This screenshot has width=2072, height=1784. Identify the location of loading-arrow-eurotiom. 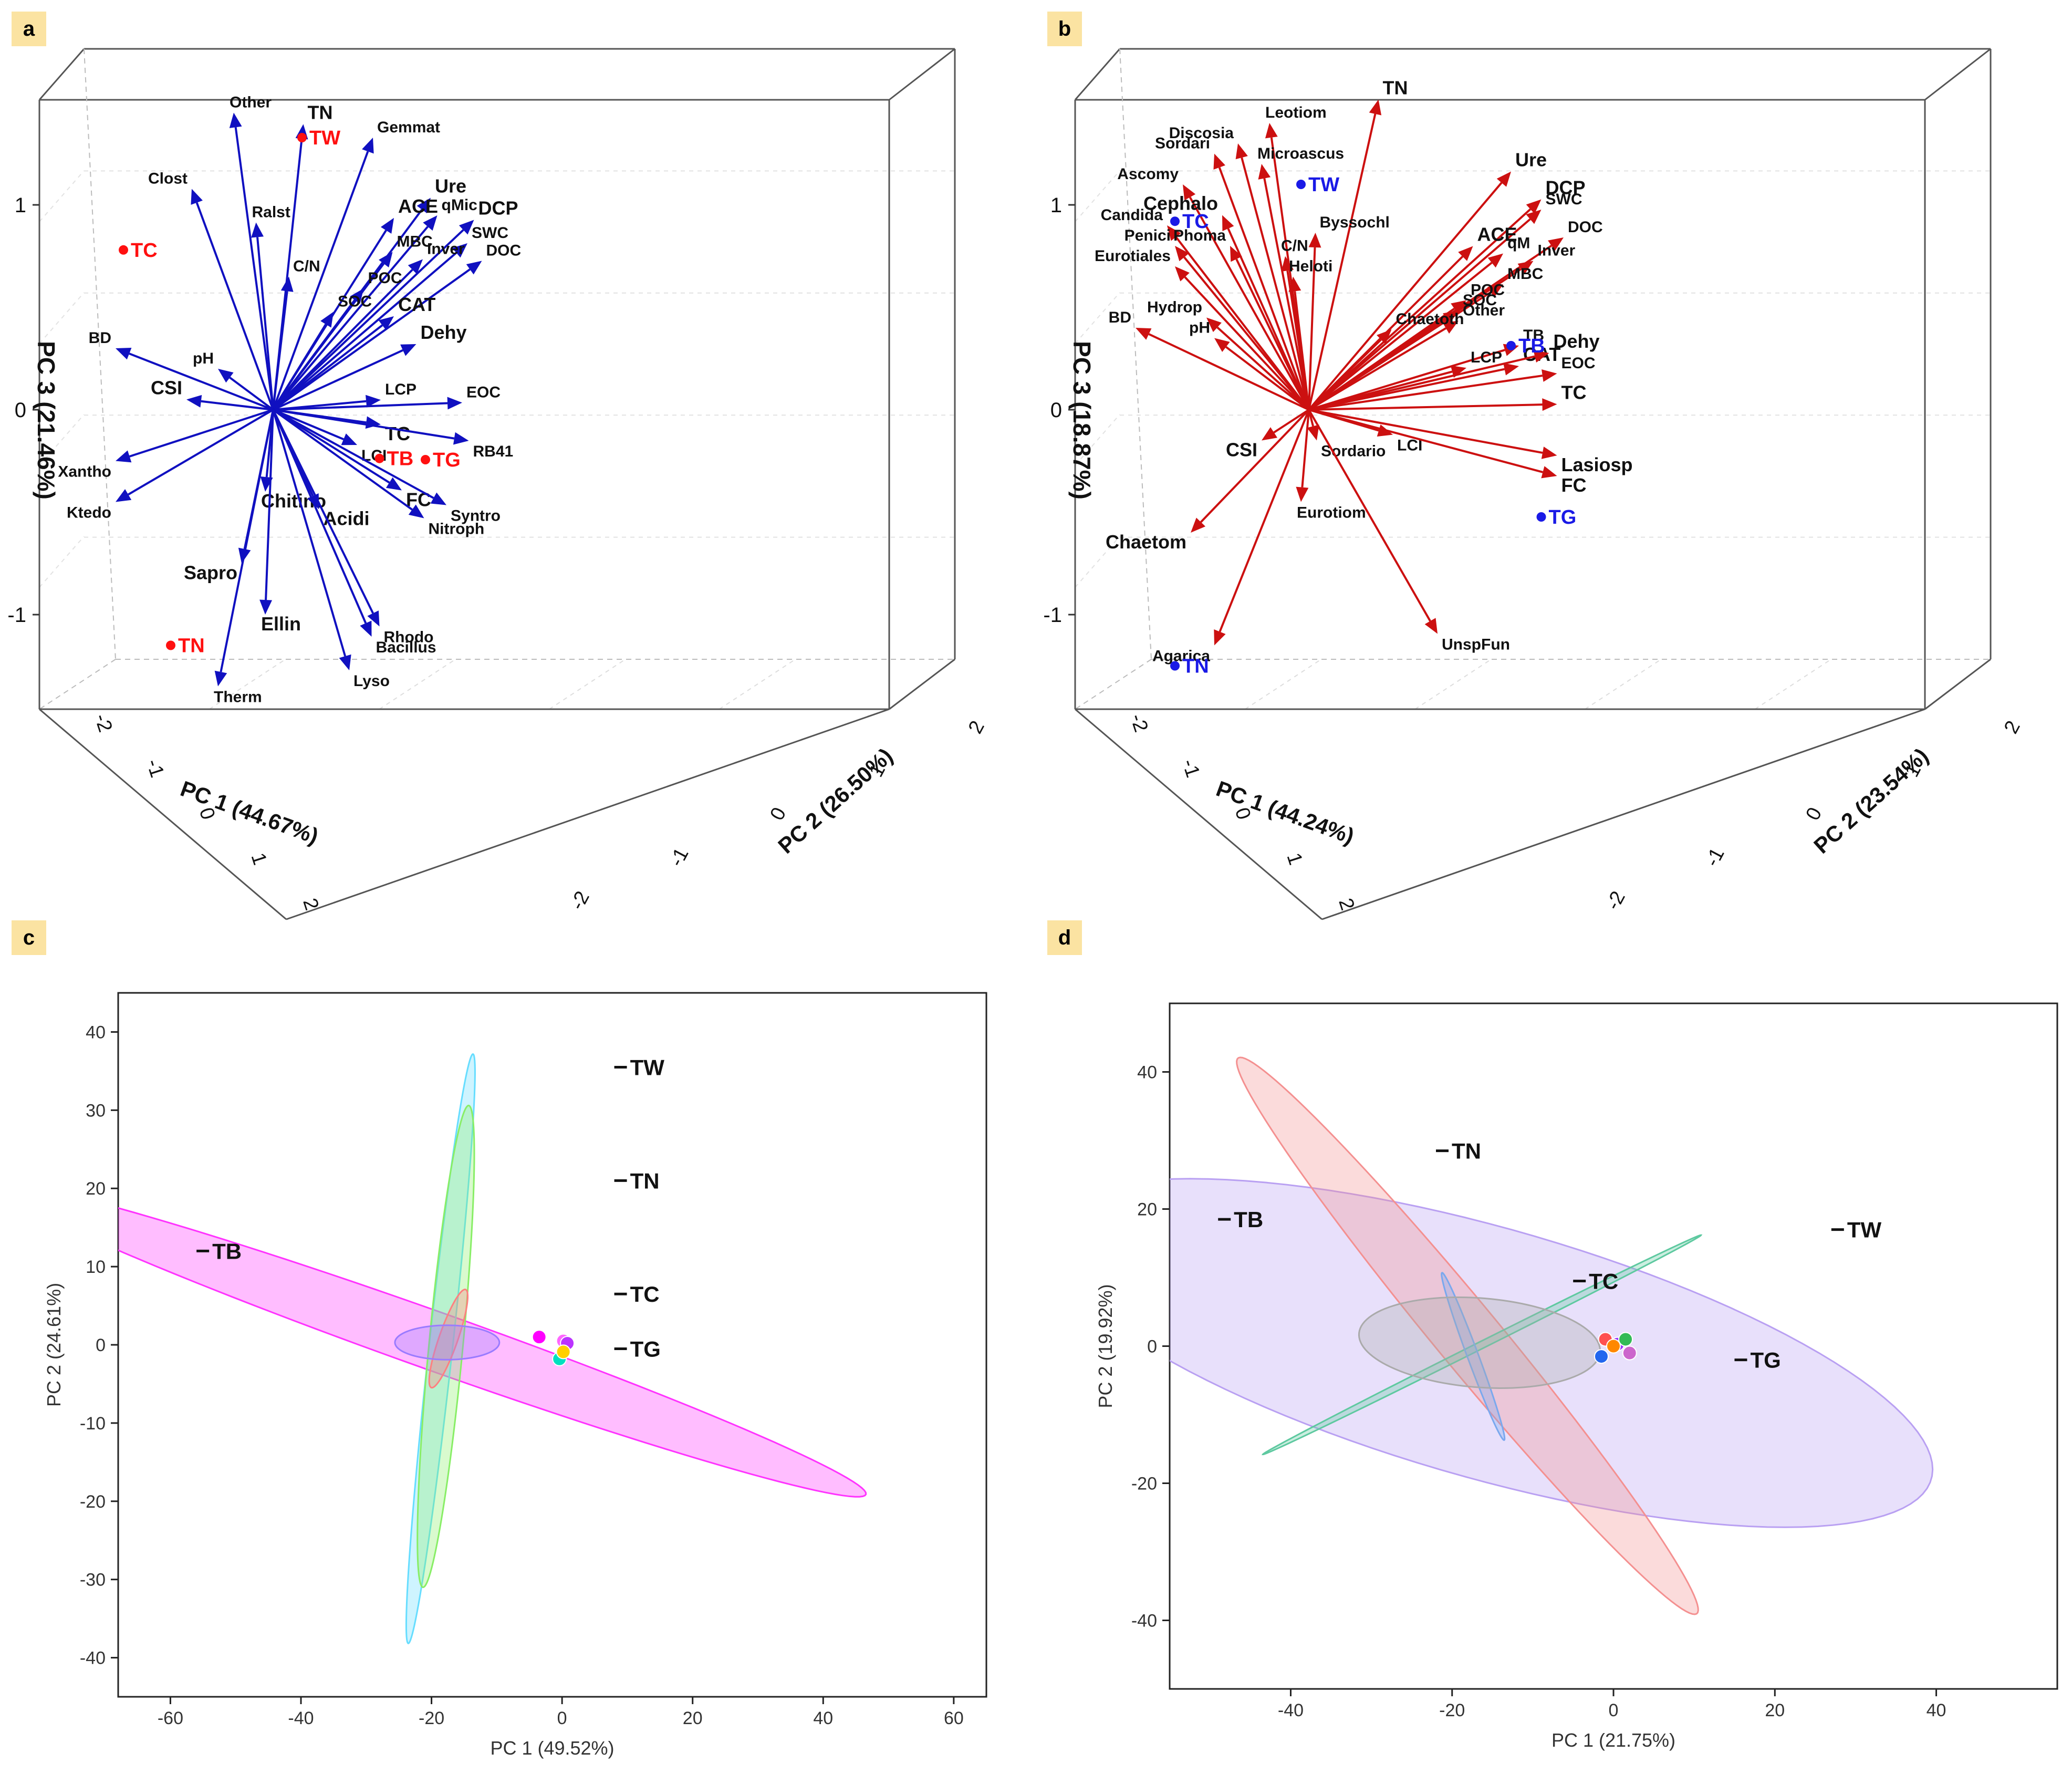
(1306, 448).